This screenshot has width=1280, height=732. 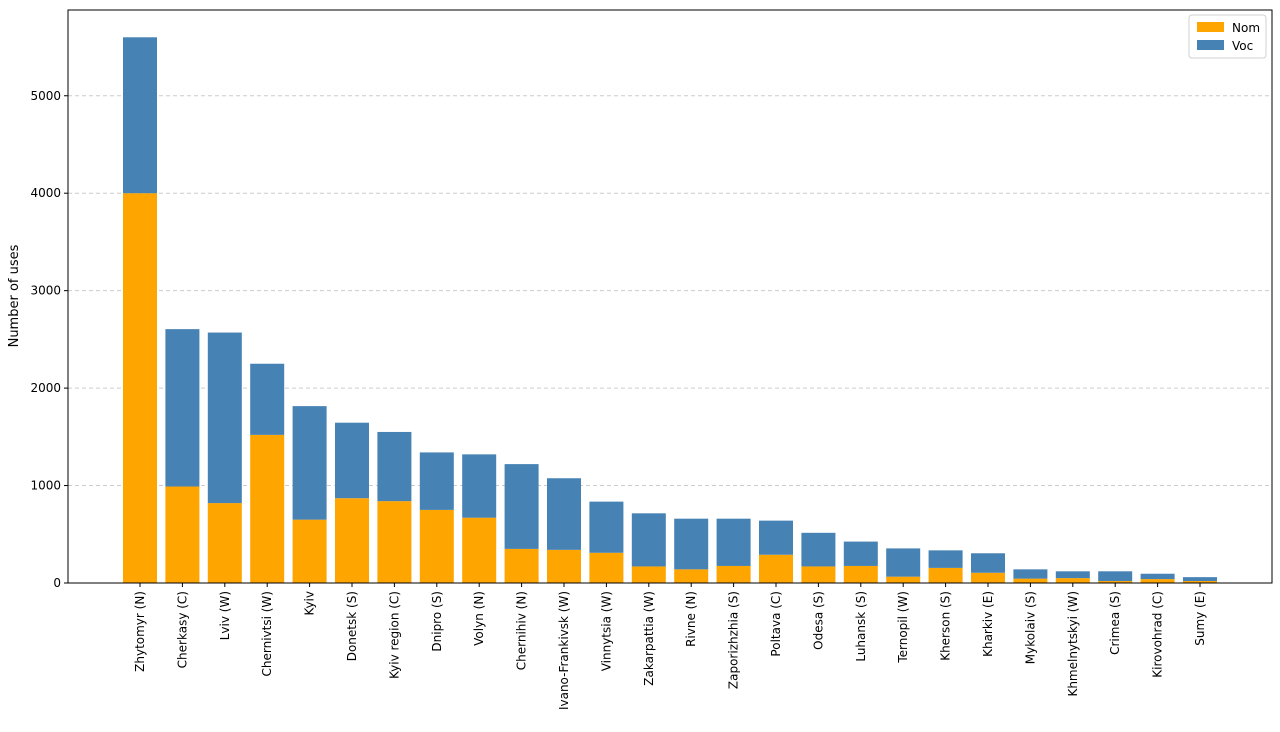 I want to click on x-tick-label: Sumy (E), so click(x=1200, y=618).